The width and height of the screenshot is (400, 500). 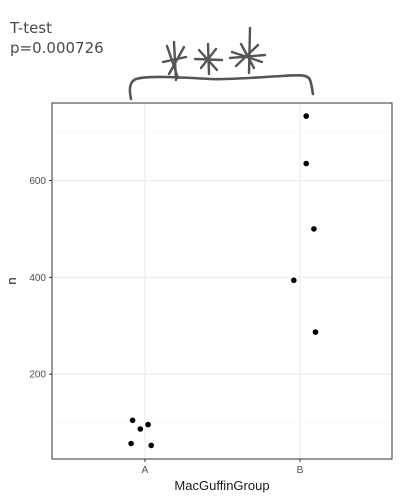 I want to click on x-tick-label: B, so click(x=300, y=470).